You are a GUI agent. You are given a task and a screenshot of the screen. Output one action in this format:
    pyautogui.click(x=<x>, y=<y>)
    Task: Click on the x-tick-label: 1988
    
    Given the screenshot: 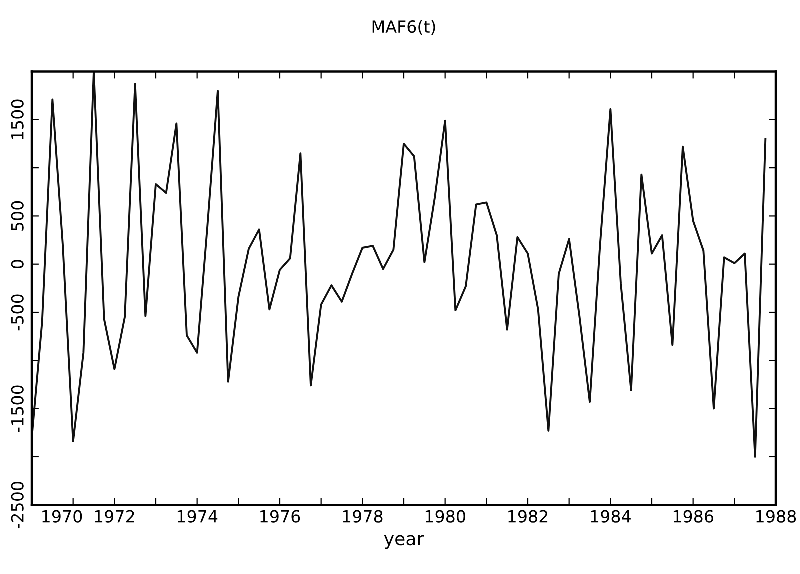 What is the action you would take?
    pyautogui.click(x=776, y=516)
    